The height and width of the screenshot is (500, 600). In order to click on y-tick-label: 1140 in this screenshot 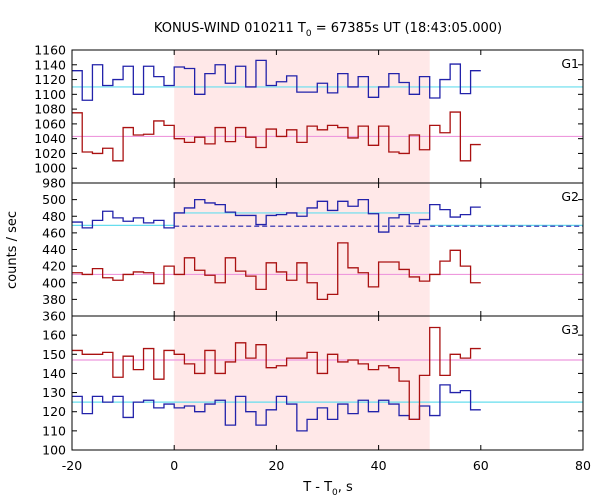, I will do `click(50, 64)`.